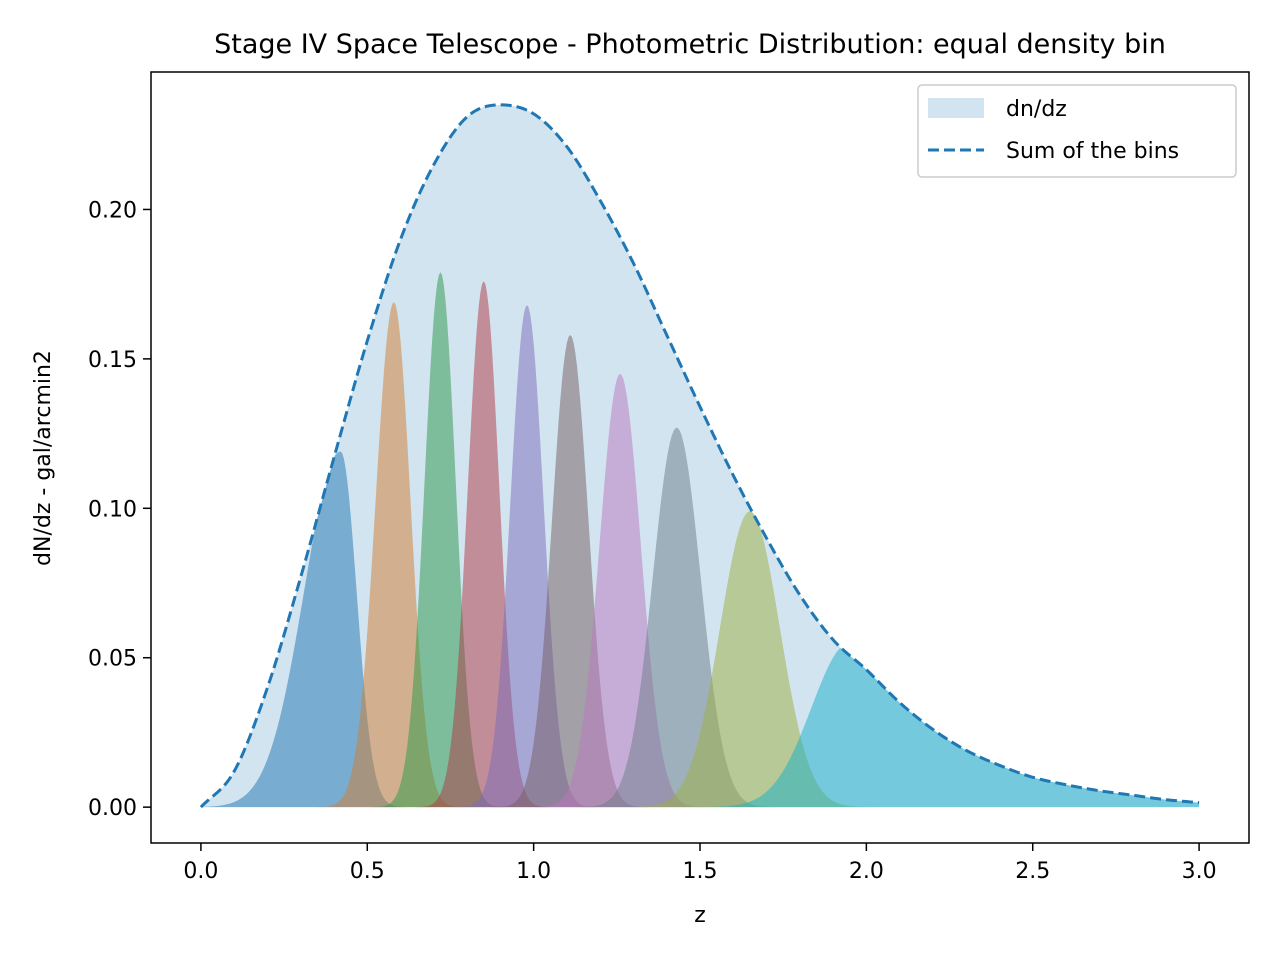 The width and height of the screenshot is (1280, 960). Describe the element at coordinates (112, 808) in the screenshot. I see `y-tick-label: 0.00` at that location.